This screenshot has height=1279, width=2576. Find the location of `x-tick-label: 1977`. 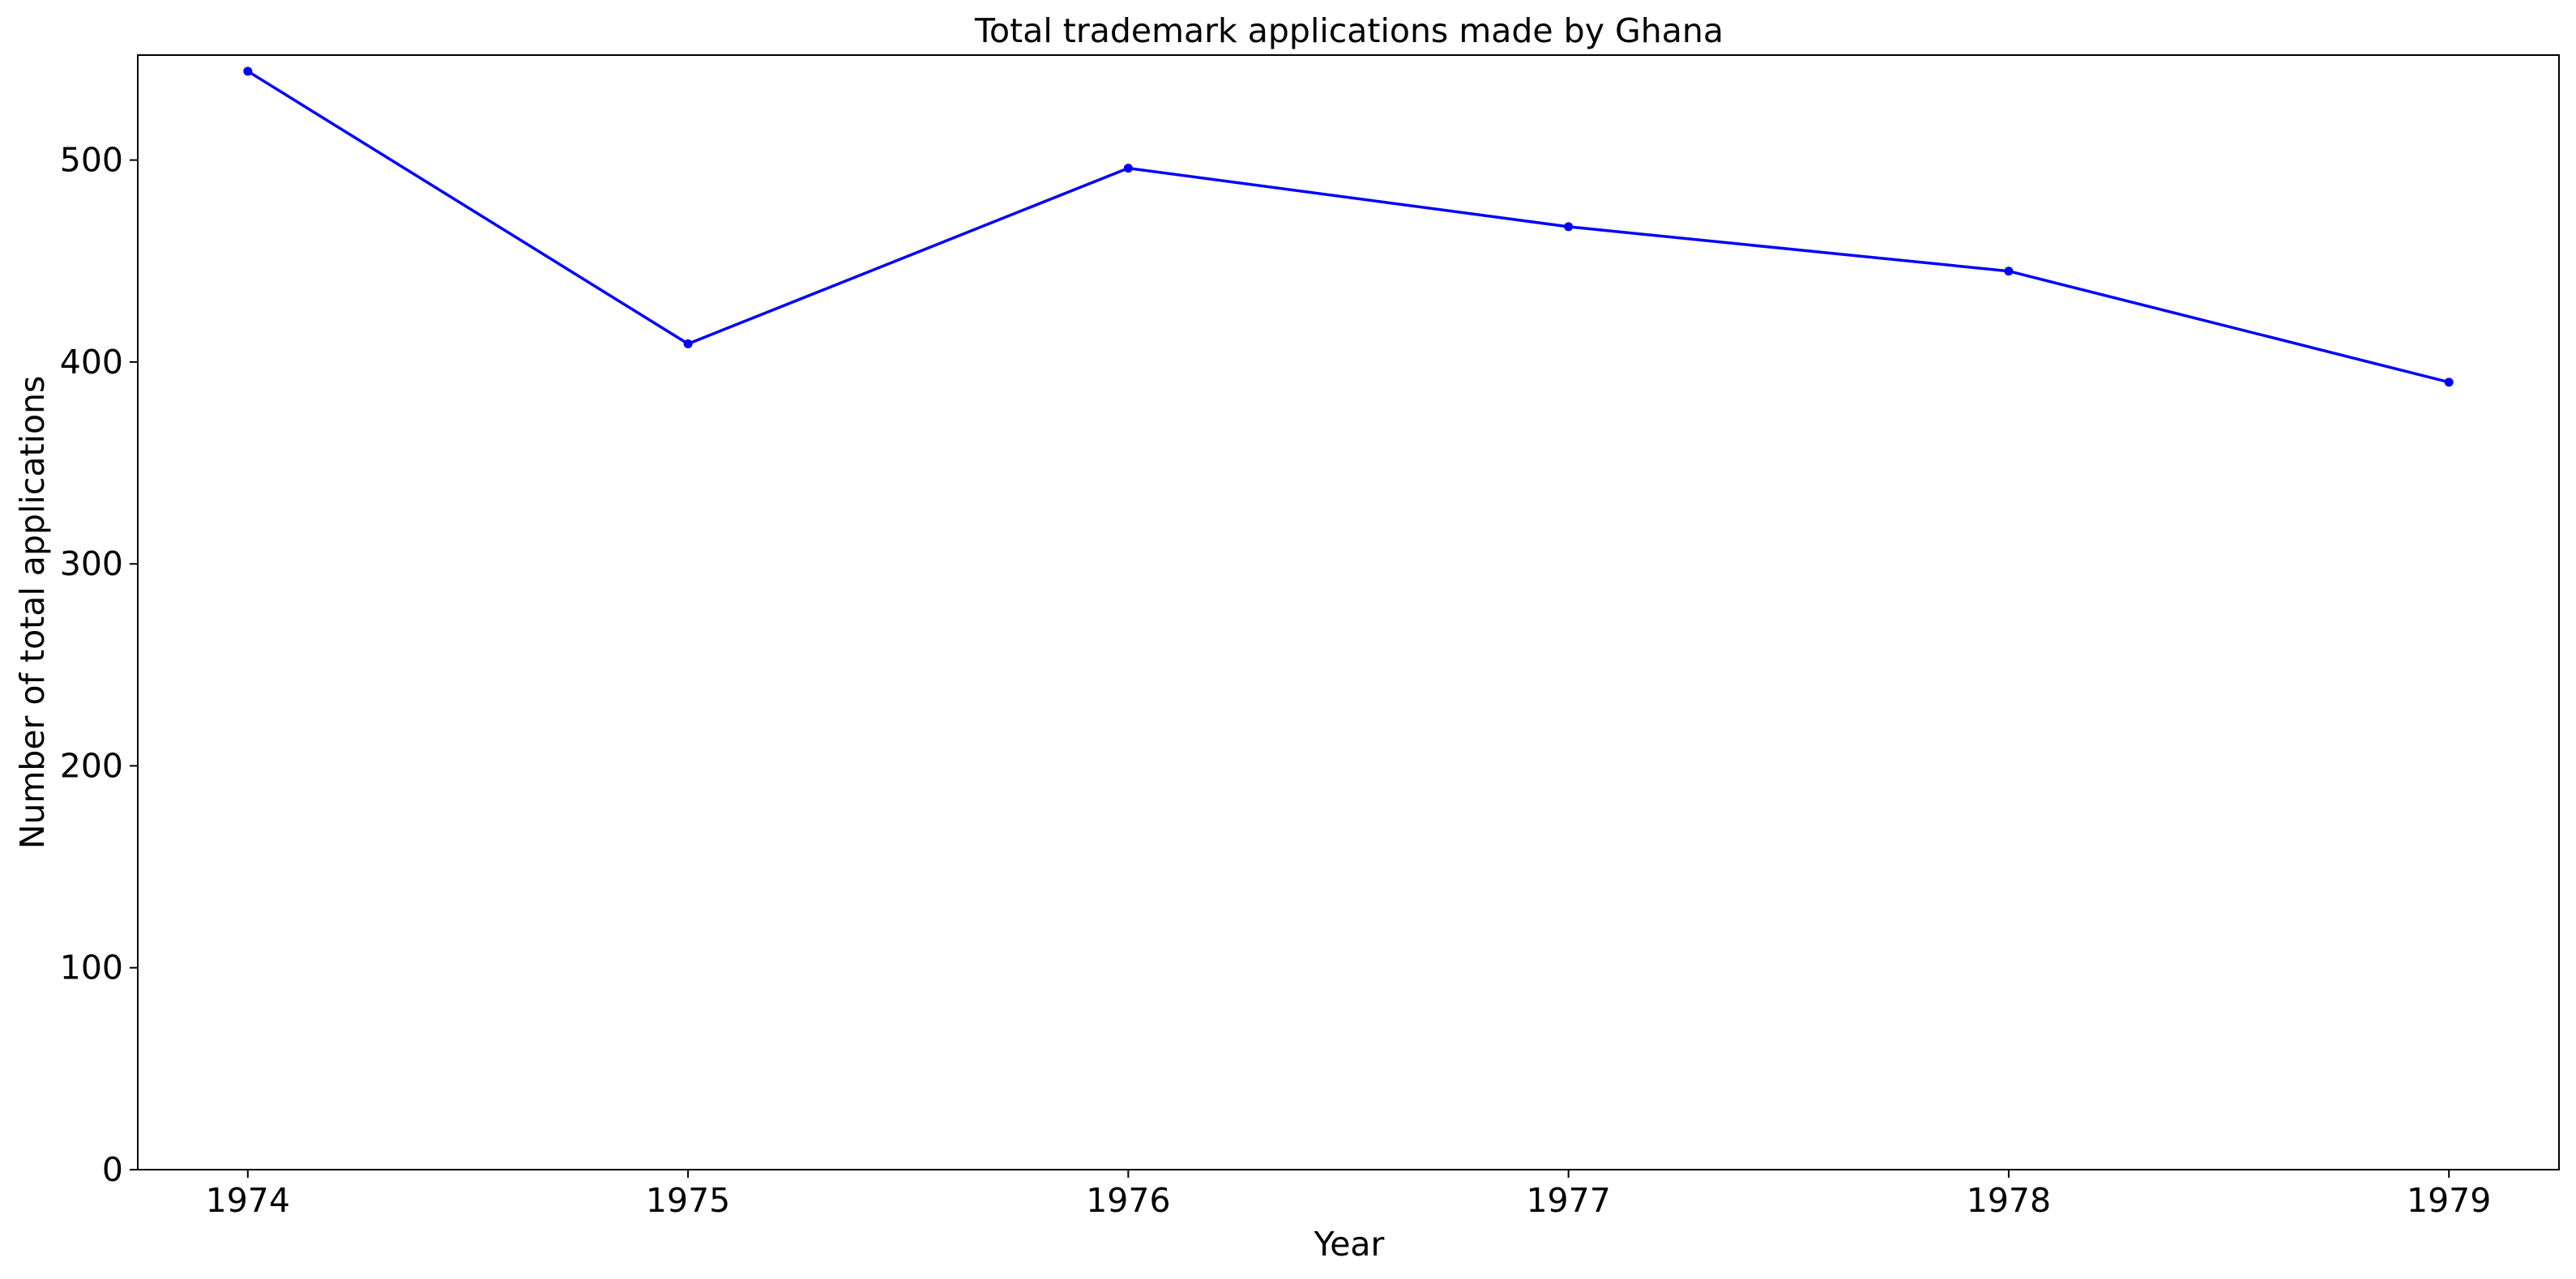

x-tick-label: 1977 is located at coordinates (1568, 1200).